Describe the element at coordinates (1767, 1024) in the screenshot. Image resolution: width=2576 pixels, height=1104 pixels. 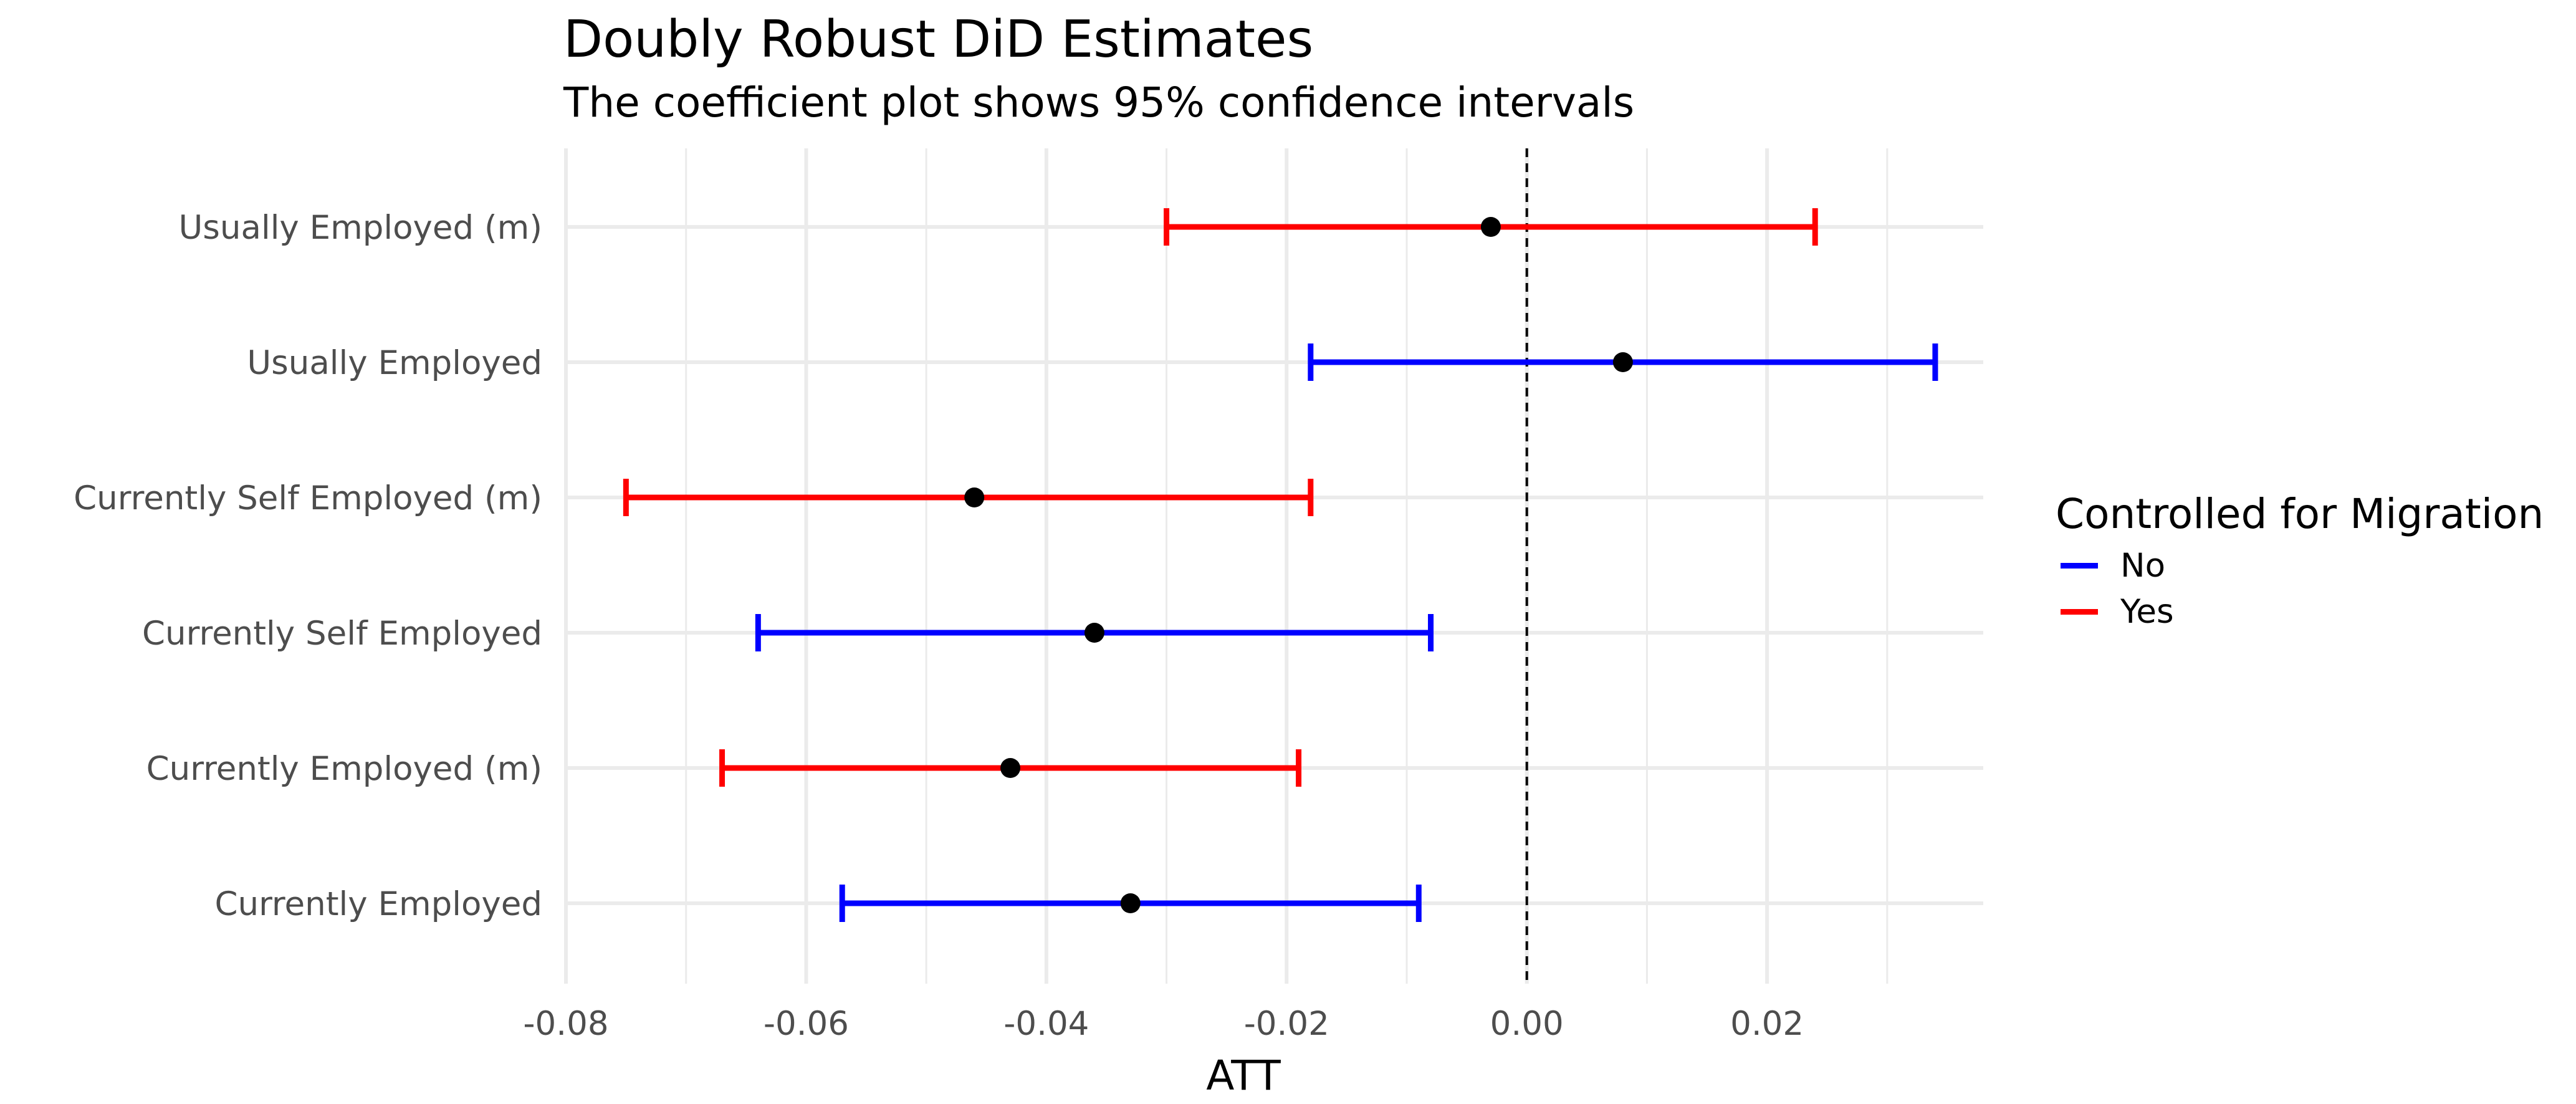
I see `x-tick-label: 0.02` at that location.